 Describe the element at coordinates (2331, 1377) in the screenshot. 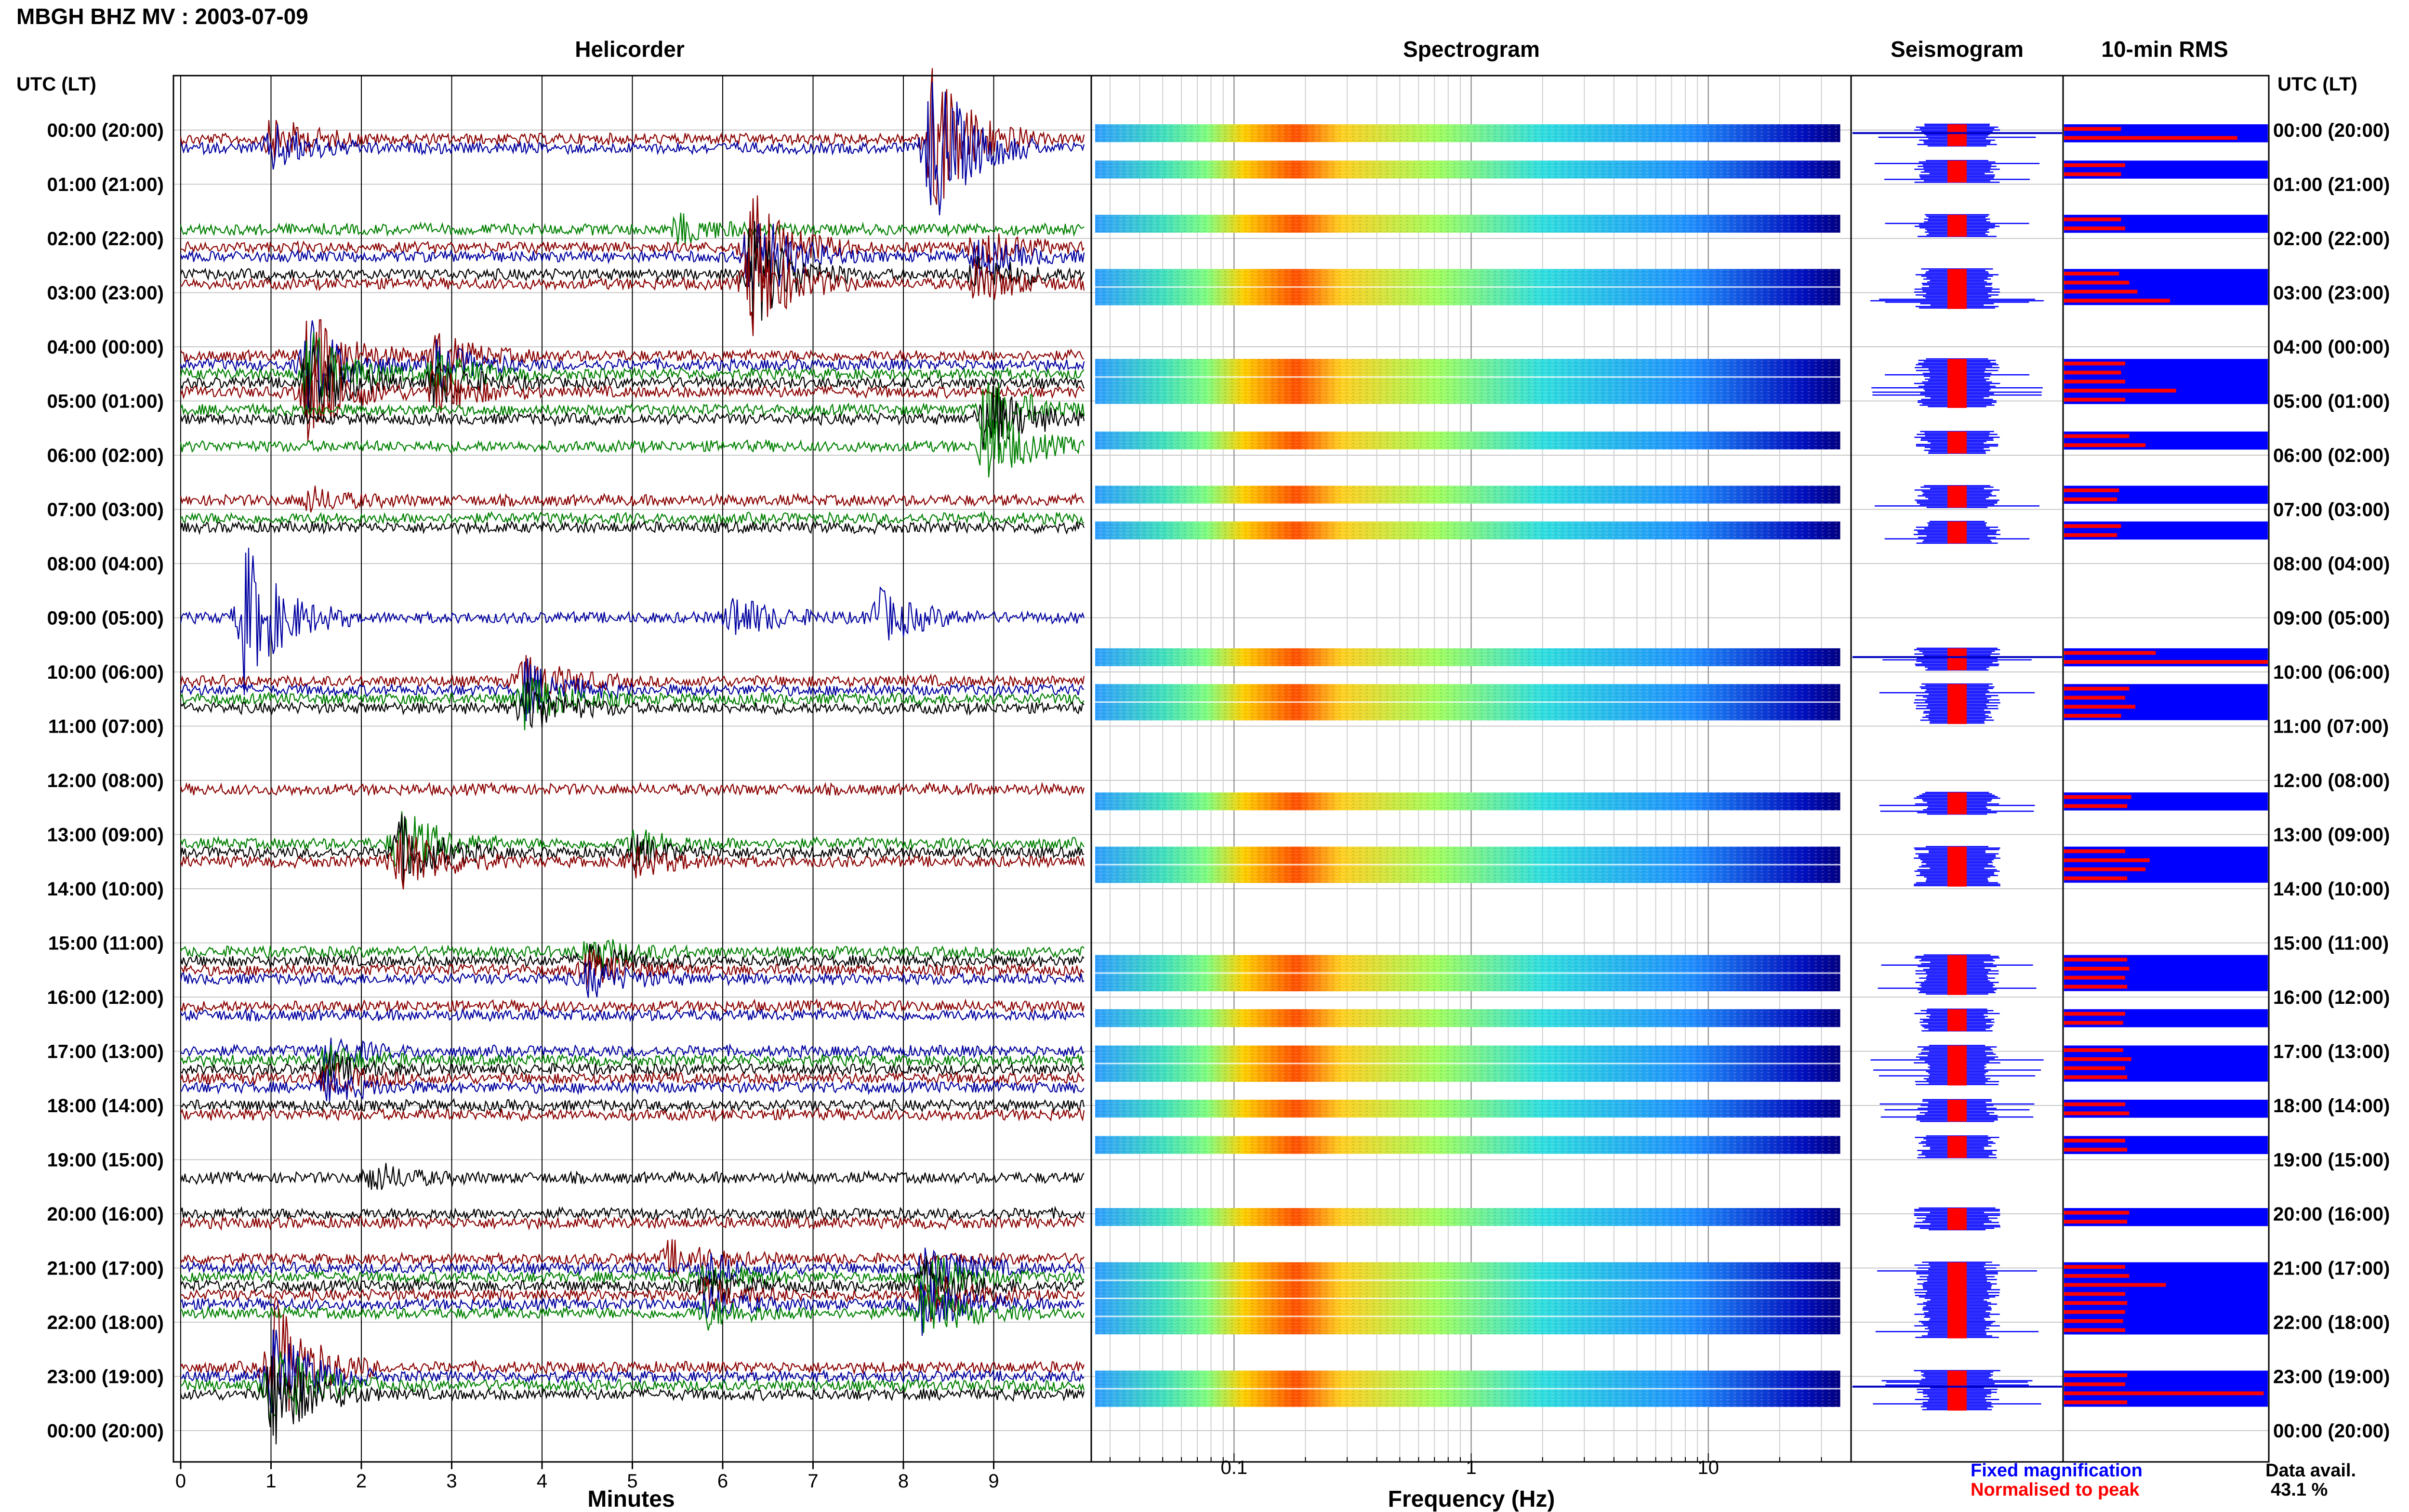

I see `time-label-right: 23:00 (19:00)` at that location.